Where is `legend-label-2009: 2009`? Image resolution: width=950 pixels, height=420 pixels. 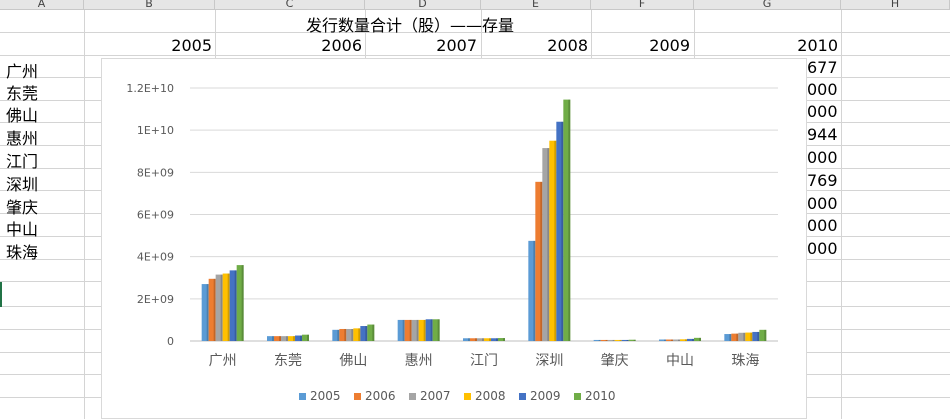 legend-label-2009: 2009 is located at coordinates (545, 396).